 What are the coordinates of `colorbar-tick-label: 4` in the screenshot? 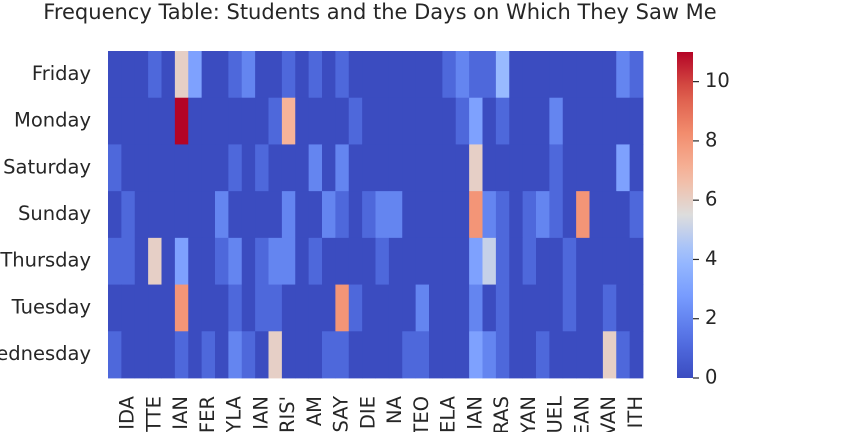 It's located at (711, 258).